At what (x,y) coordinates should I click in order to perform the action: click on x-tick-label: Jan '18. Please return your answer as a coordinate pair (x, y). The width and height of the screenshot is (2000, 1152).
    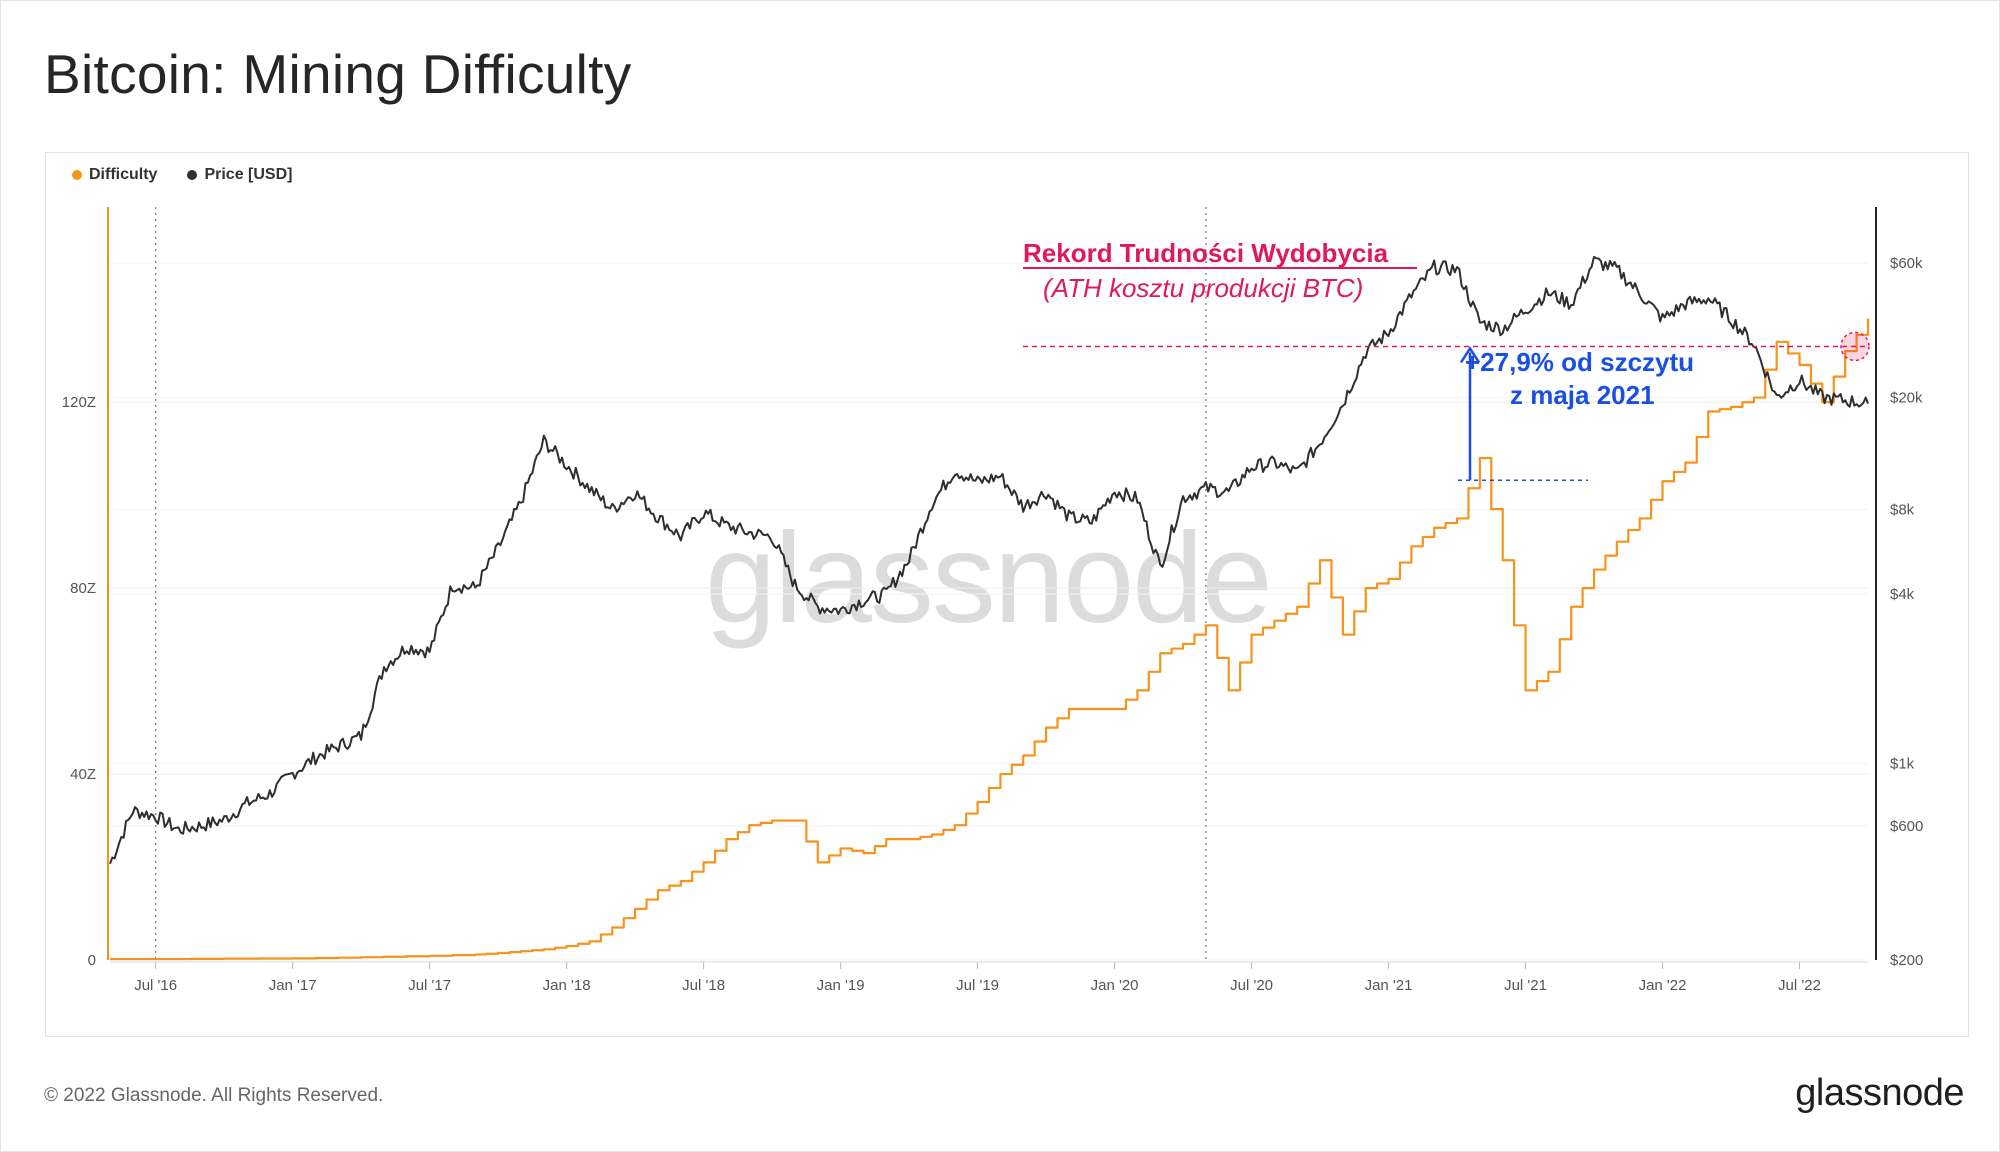
    Looking at the image, I should click on (567, 985).